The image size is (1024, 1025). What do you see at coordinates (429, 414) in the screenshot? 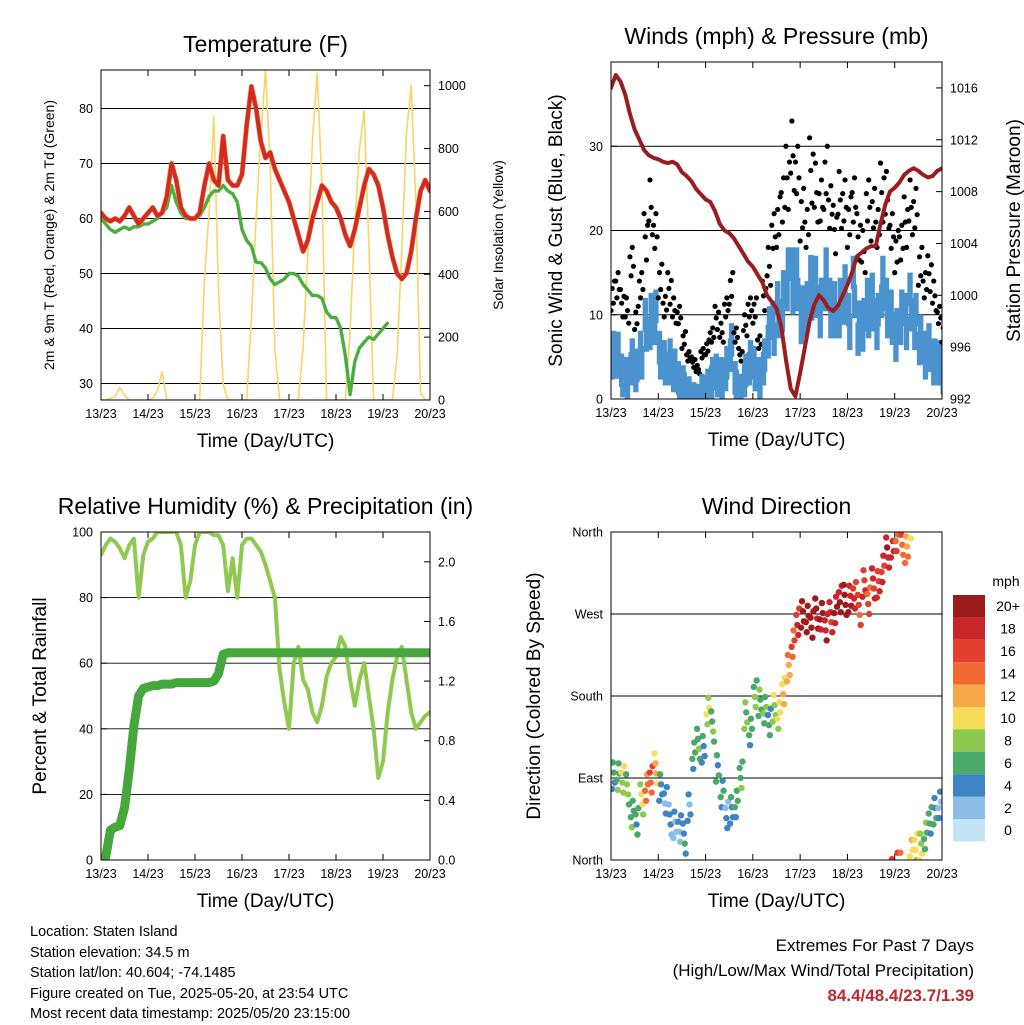
I see `temp-xtick-label: 20/23` at bounding box center [429, 414].